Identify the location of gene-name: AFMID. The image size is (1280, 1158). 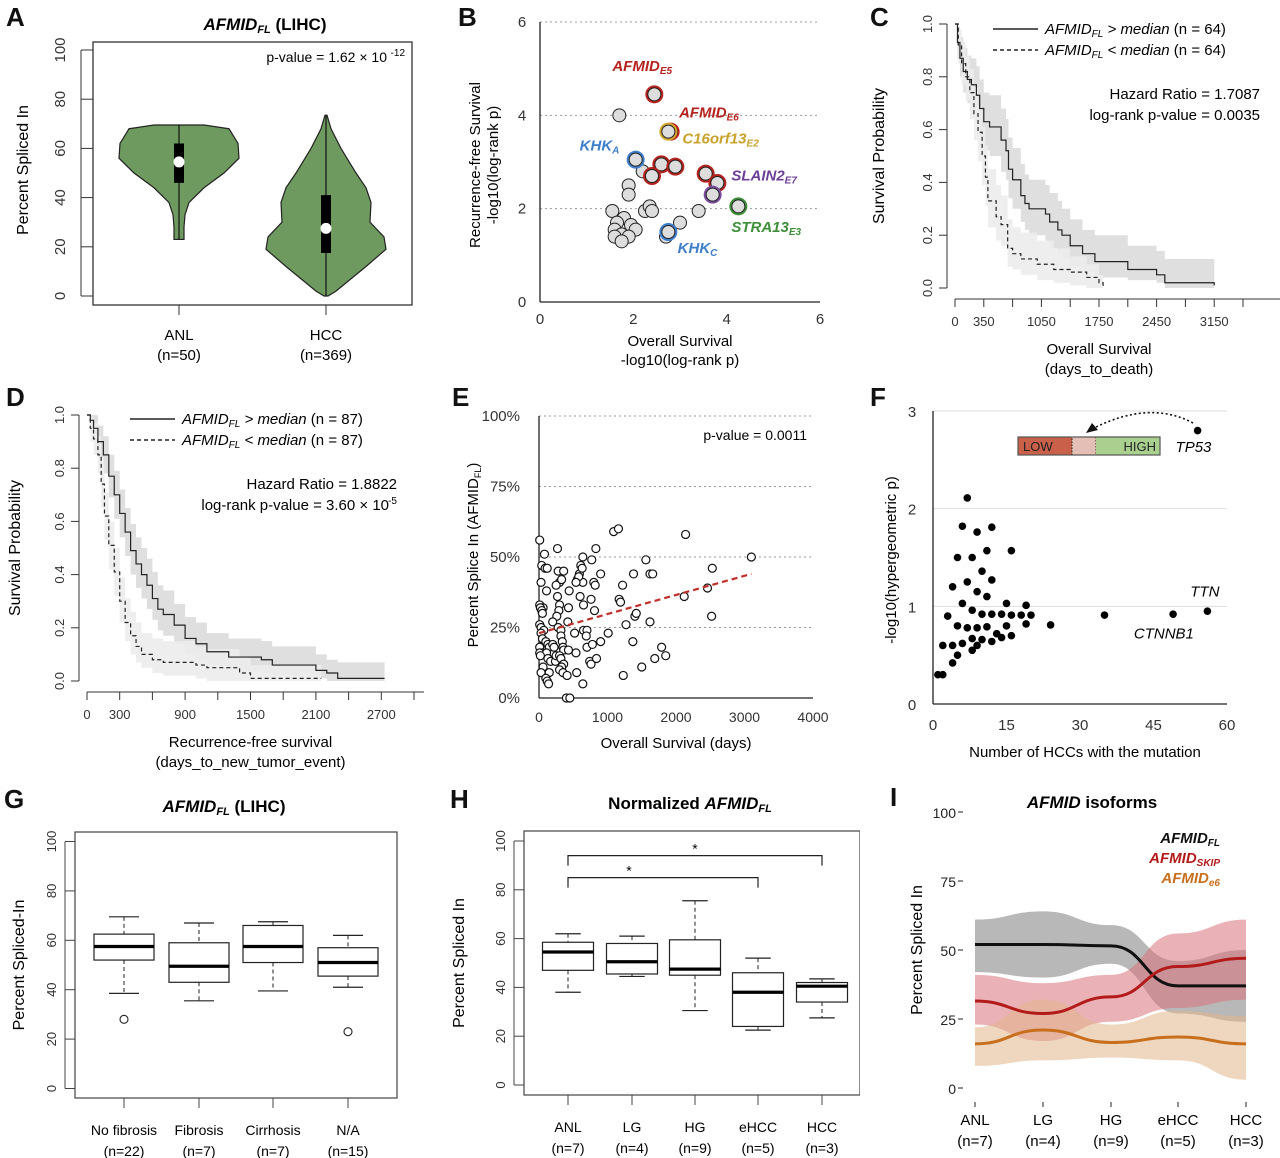
(635, 66).